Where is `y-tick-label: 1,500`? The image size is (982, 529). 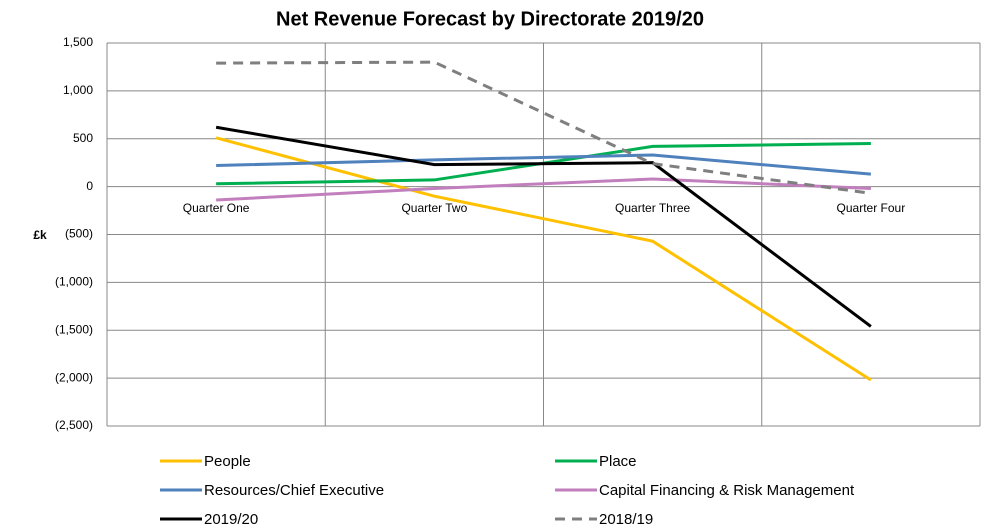 y-tick-label: 1,500 is located at coordinates (78, 42).